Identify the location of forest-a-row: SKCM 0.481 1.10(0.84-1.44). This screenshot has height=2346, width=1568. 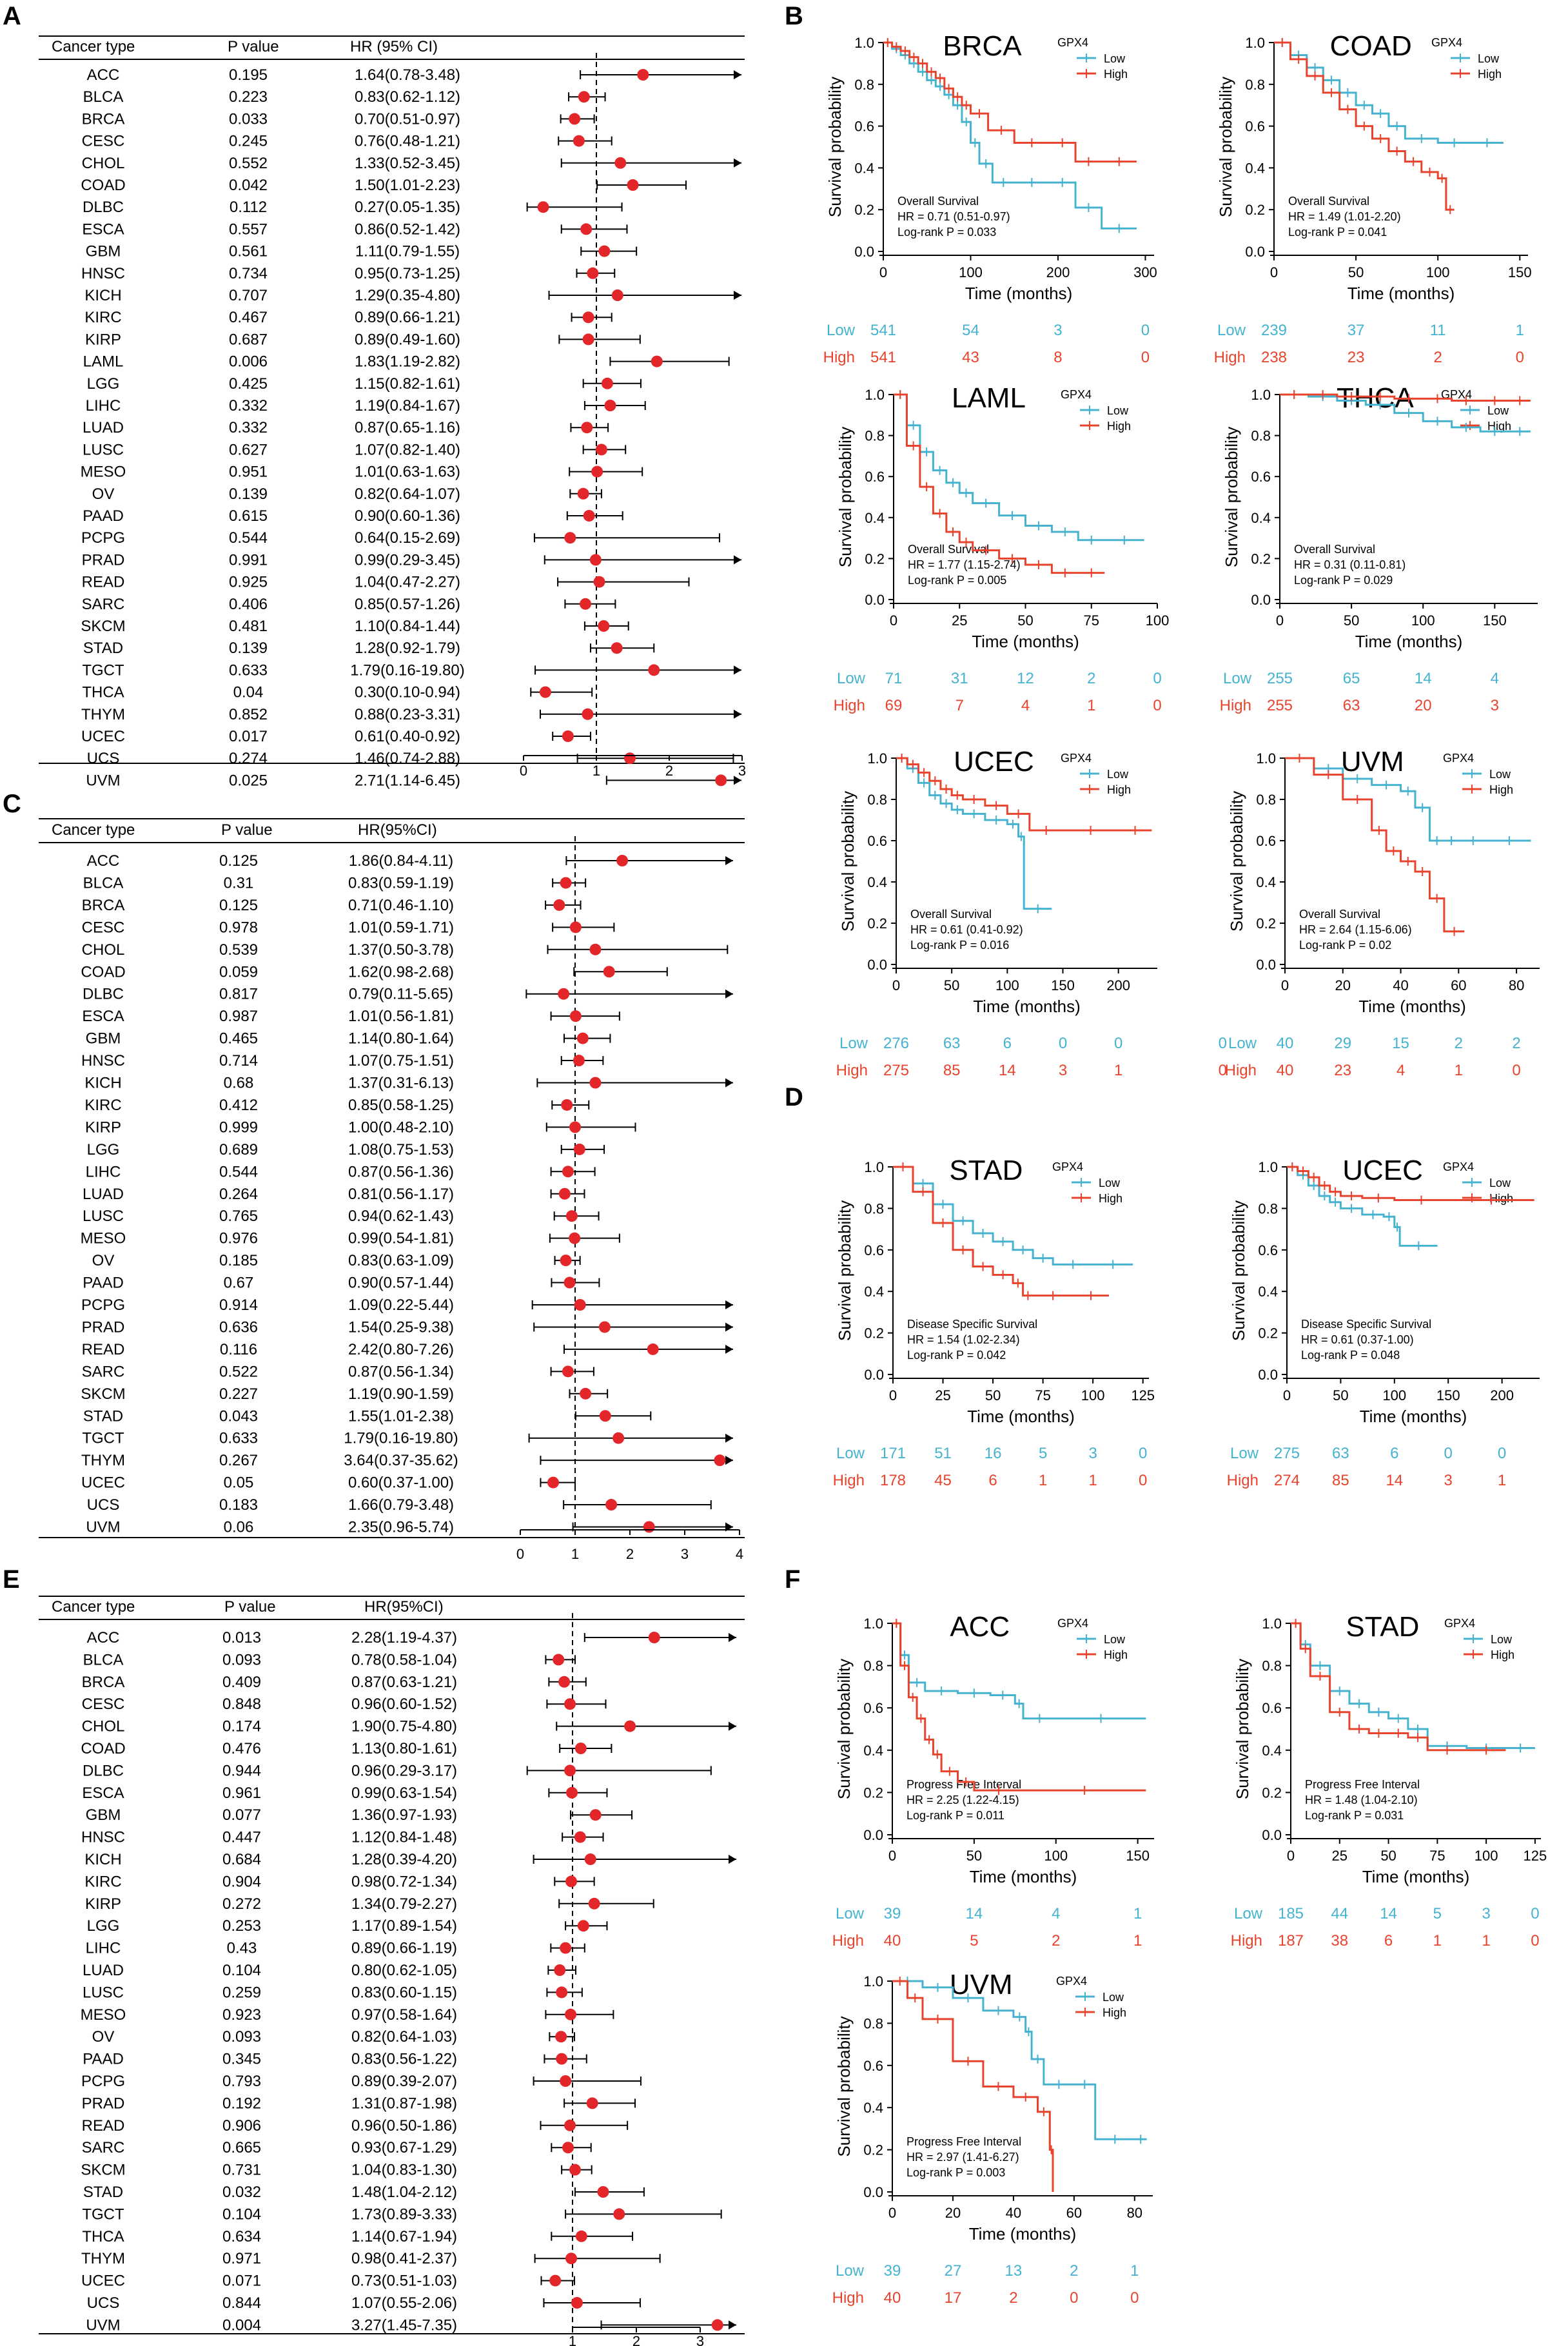
(355, 626).